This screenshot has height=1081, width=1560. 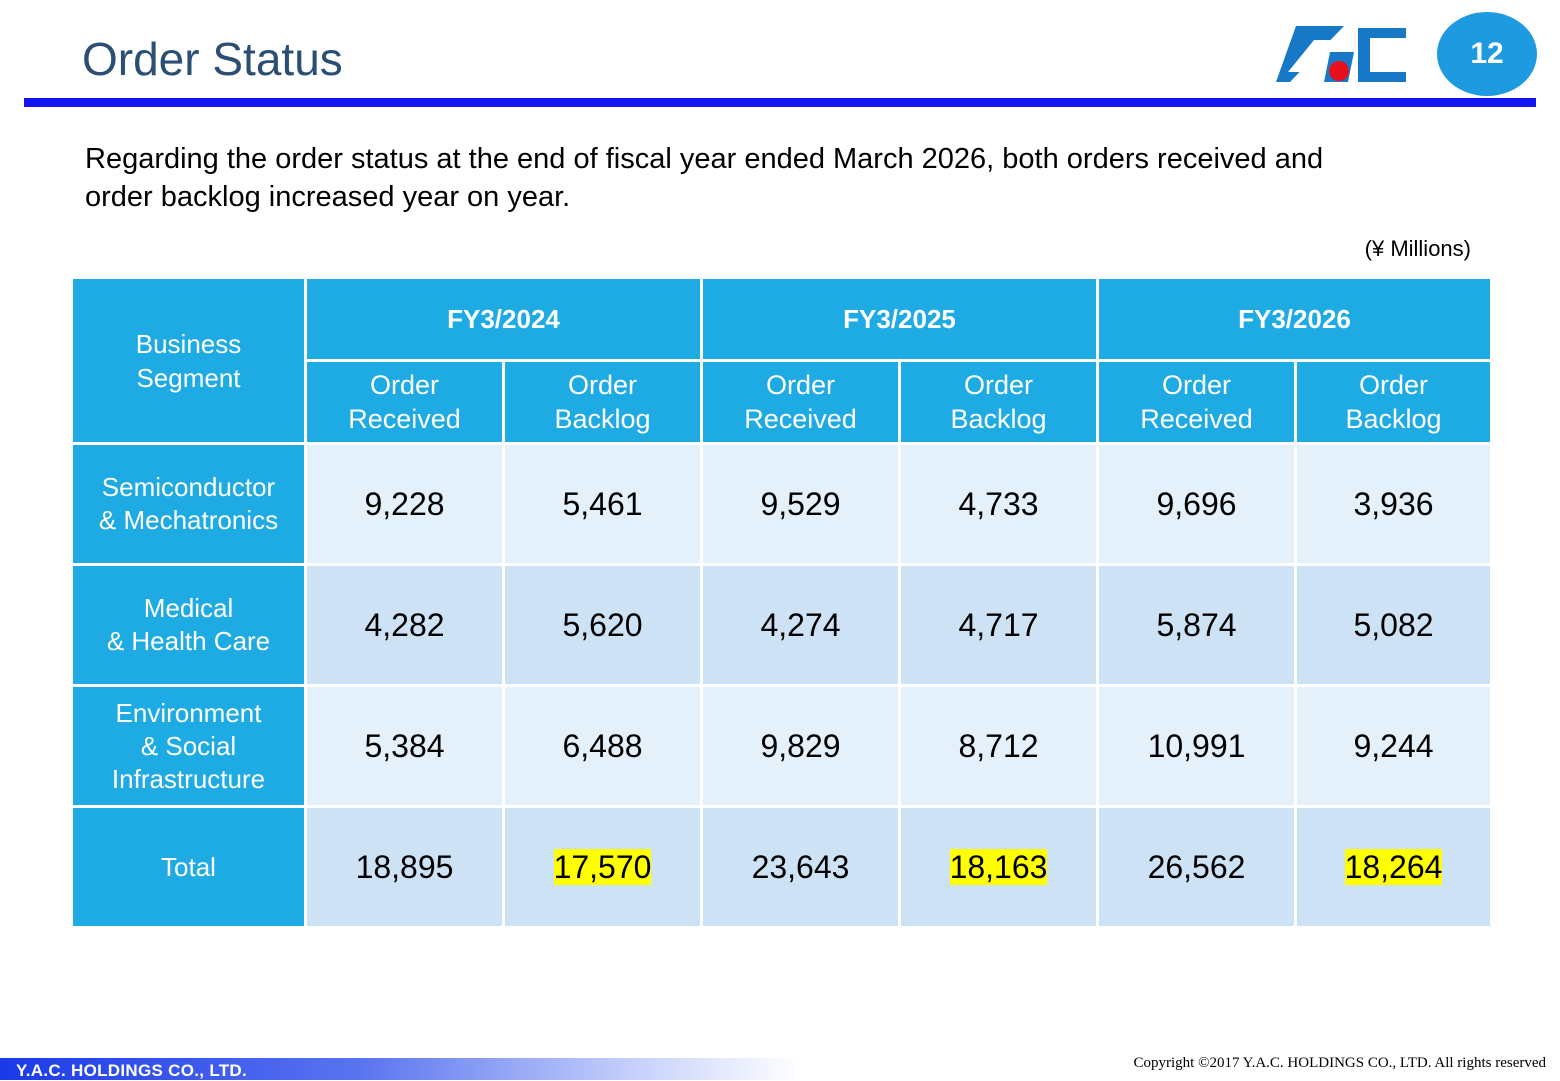 What do you see at coordinates (1196, 867) in the screenshot?
I see `value-cell: 26,562` at bounding box center [1196, 867].